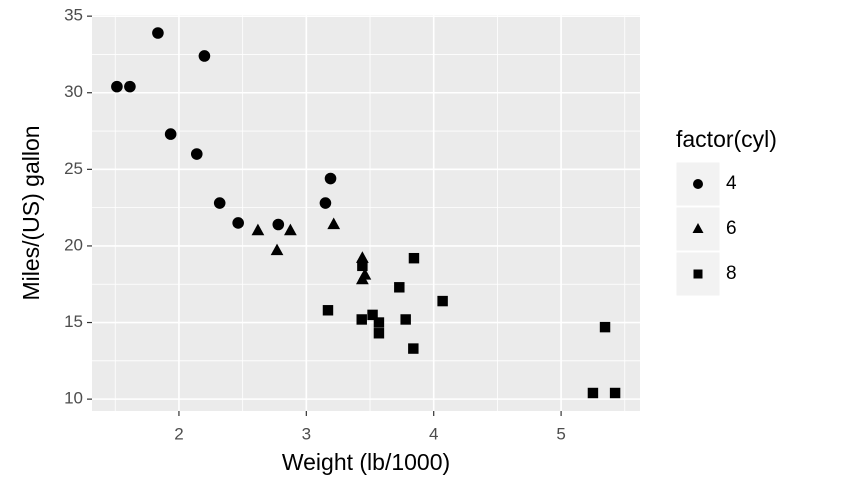  I want to click on y-tick-label: 30, so click(73, 91).